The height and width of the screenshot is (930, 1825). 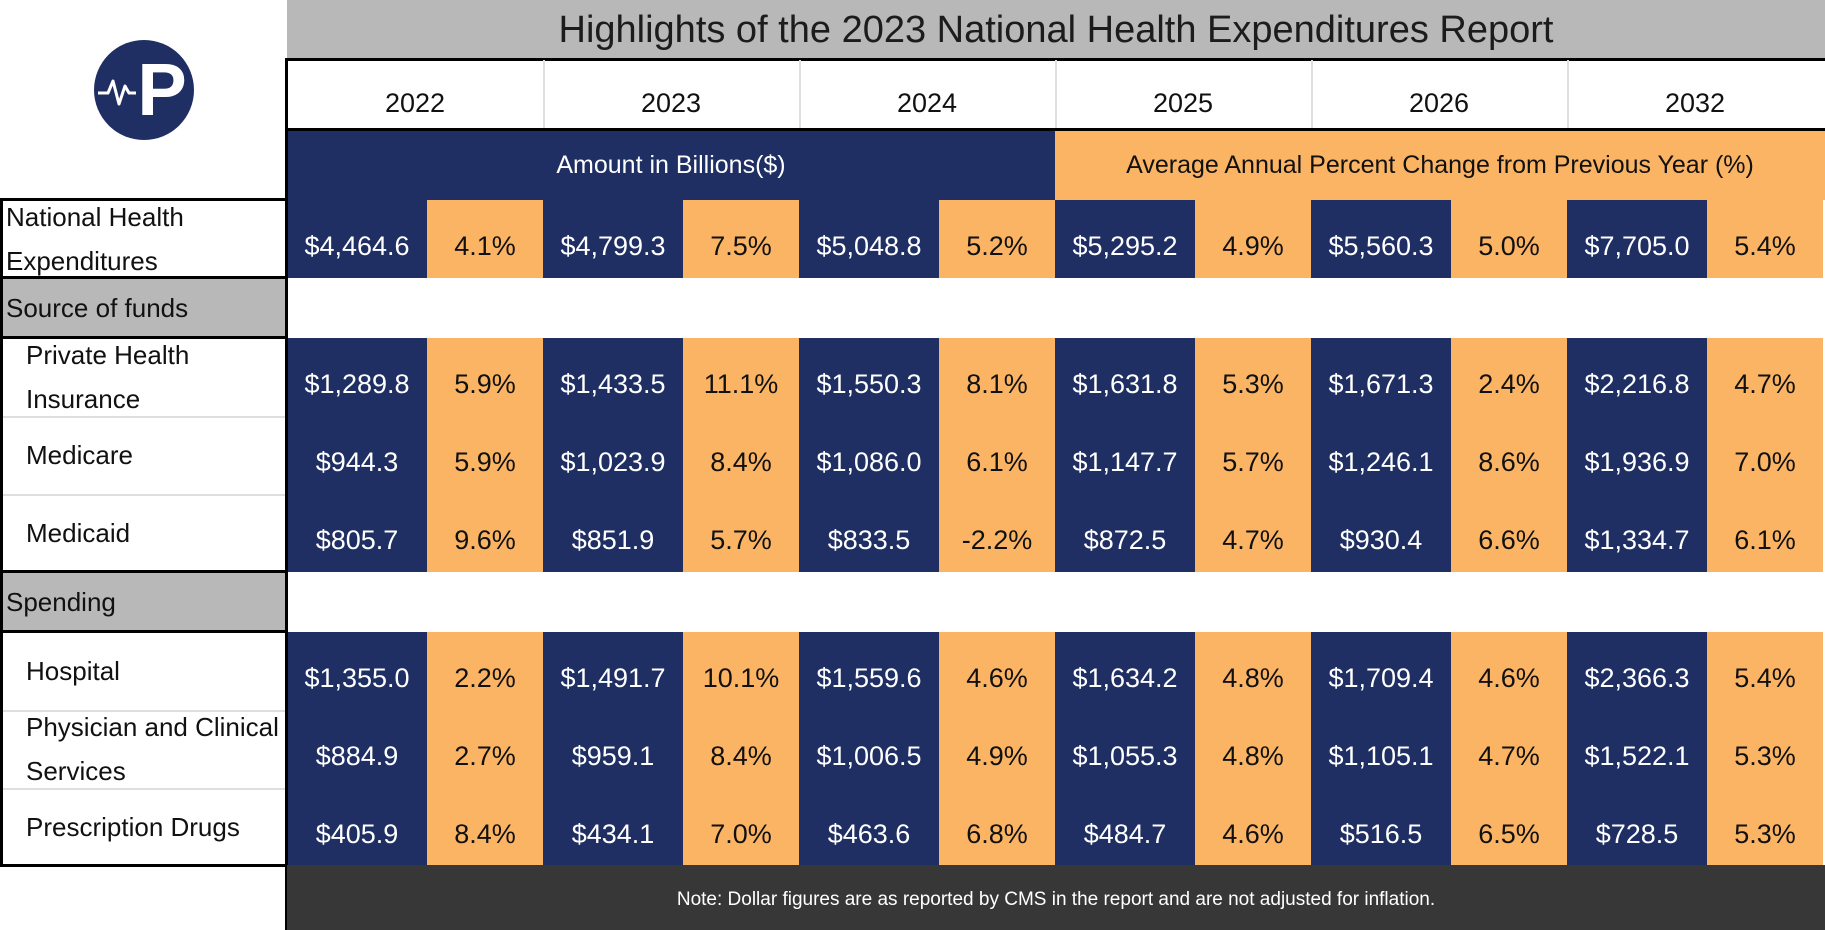 I want to click on amount-cell: $2,366.3, so click(x=1637, y=671).